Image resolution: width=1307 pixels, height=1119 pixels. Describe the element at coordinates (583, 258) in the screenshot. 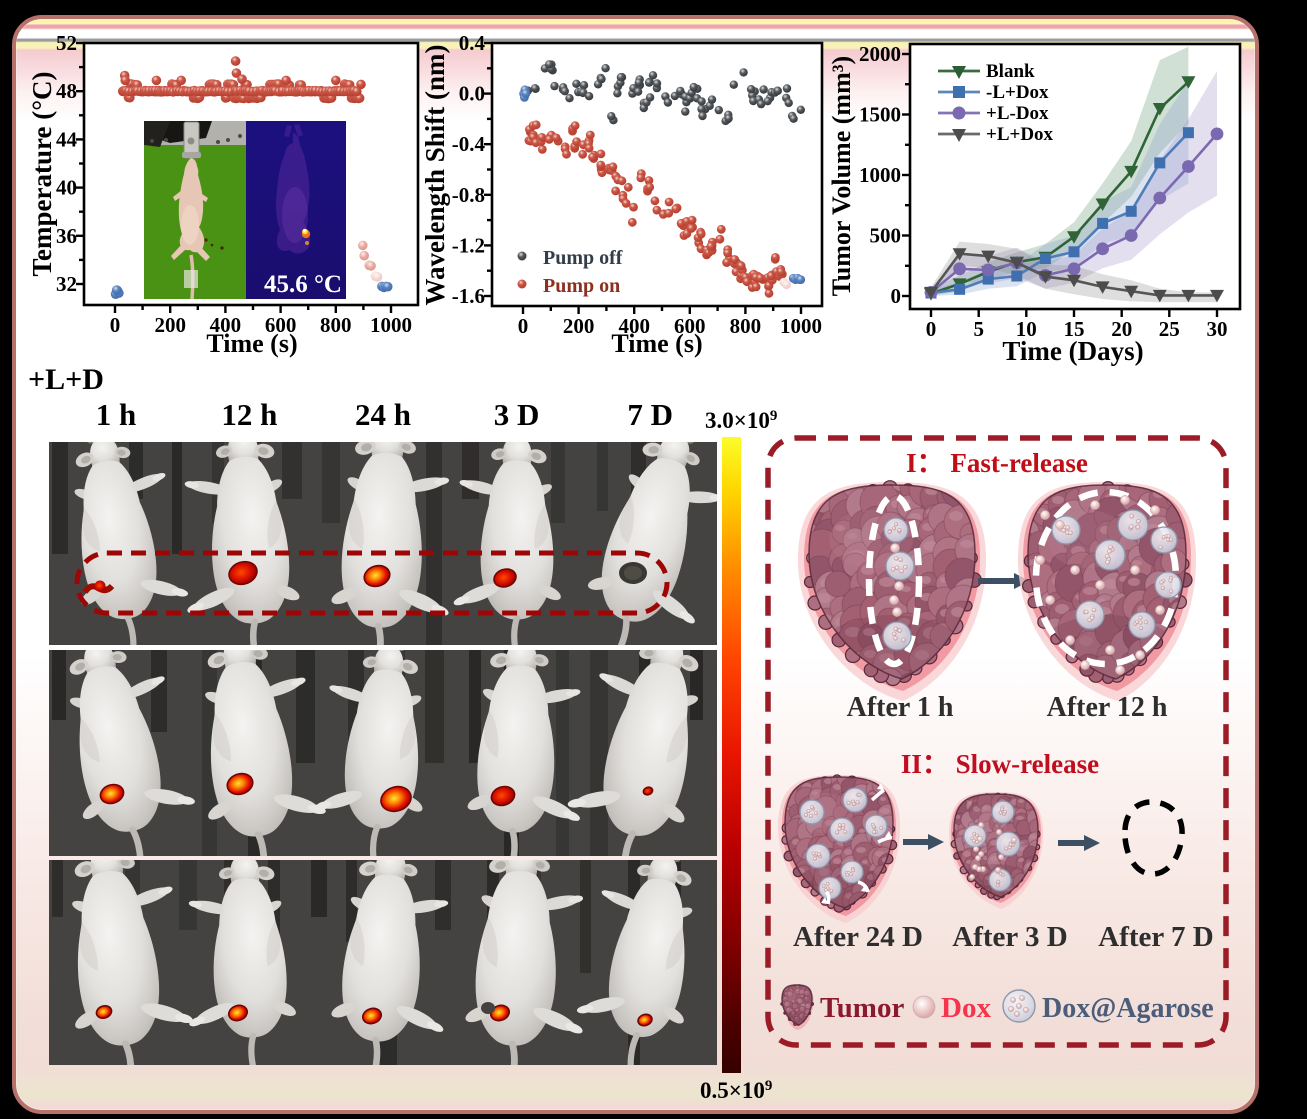

I see `svg-text: Pump off` at that location.